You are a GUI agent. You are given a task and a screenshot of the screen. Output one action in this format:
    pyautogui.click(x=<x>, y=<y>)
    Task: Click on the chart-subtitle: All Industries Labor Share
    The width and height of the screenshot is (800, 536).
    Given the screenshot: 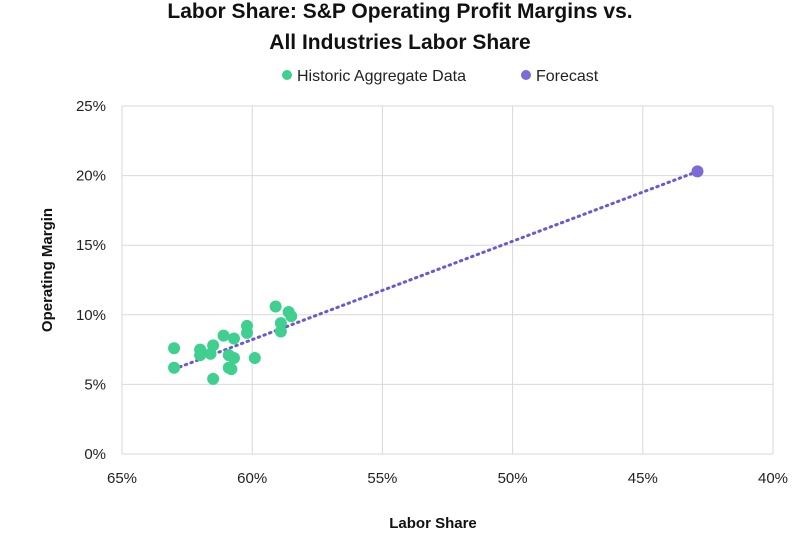 What is the action you would take?
    pyautogui.click(x=400, y=42)
    